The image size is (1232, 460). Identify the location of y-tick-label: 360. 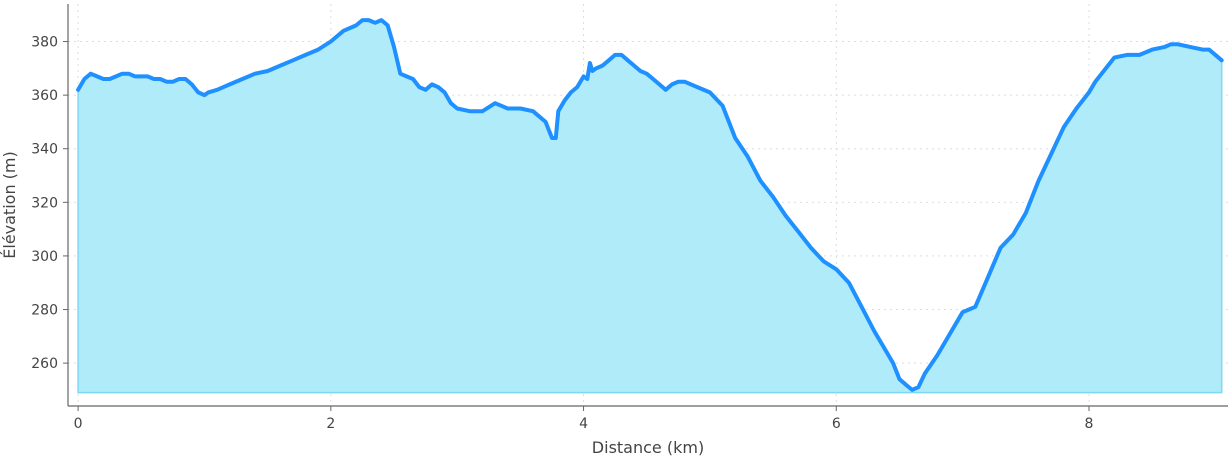
(44, 96).